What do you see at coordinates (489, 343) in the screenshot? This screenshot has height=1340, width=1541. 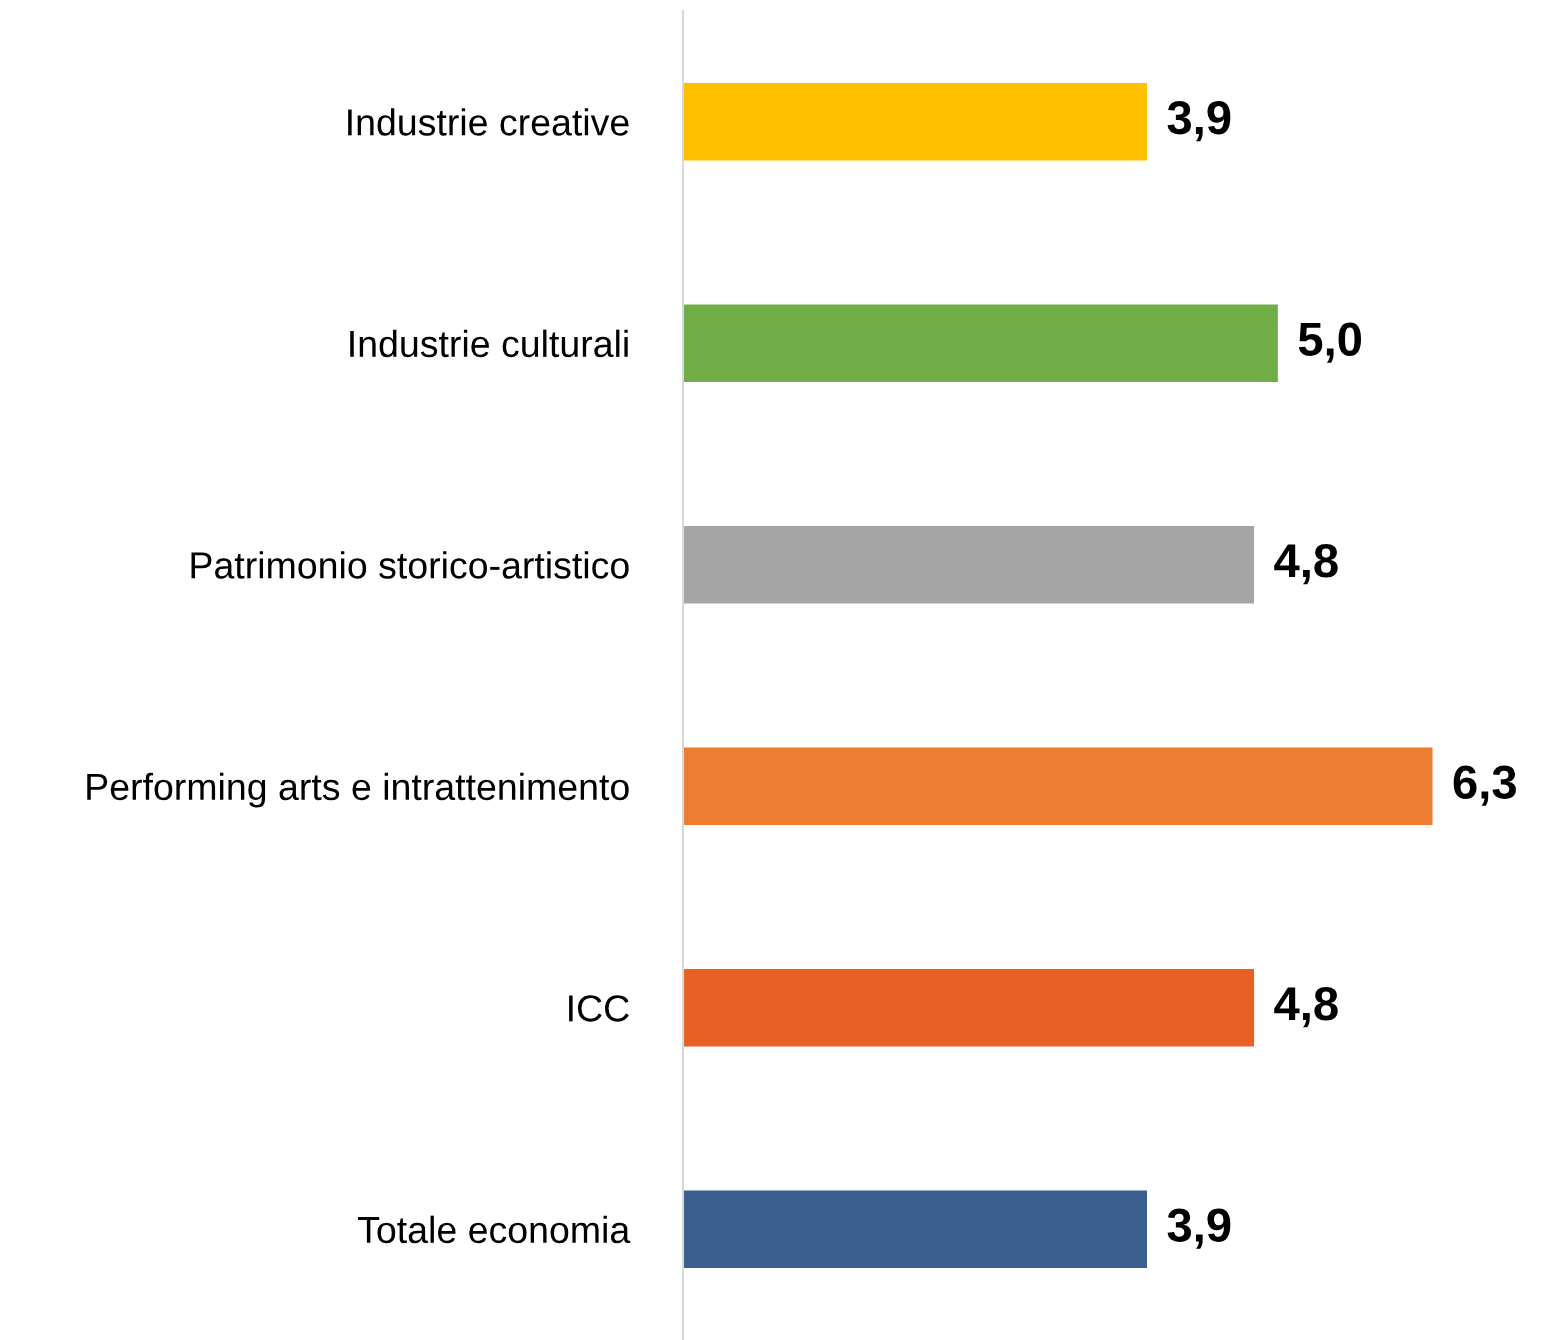 I see `y-tick-label: Industrie culturali` at bounding box center [489, 343].